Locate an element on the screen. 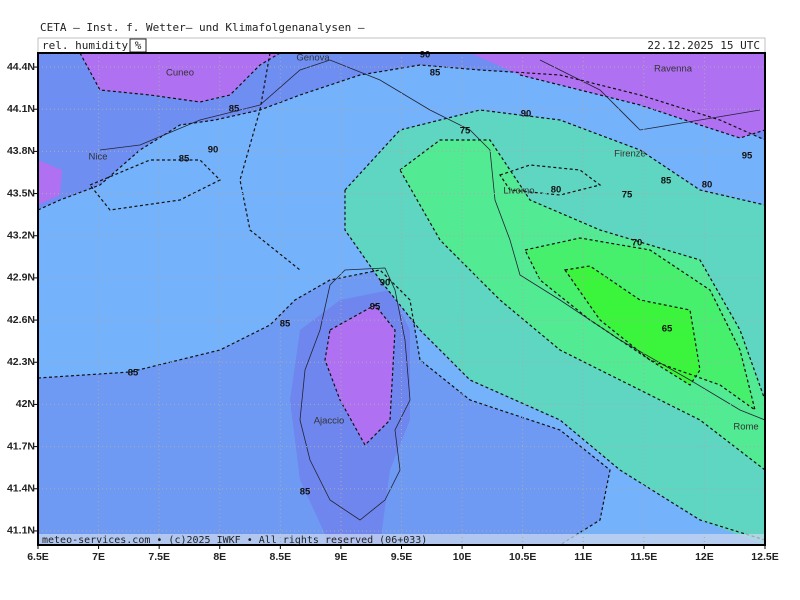 The width and height of the screenshot is (800, 600). place-label: Livorno is located at coordinates (518, 191).